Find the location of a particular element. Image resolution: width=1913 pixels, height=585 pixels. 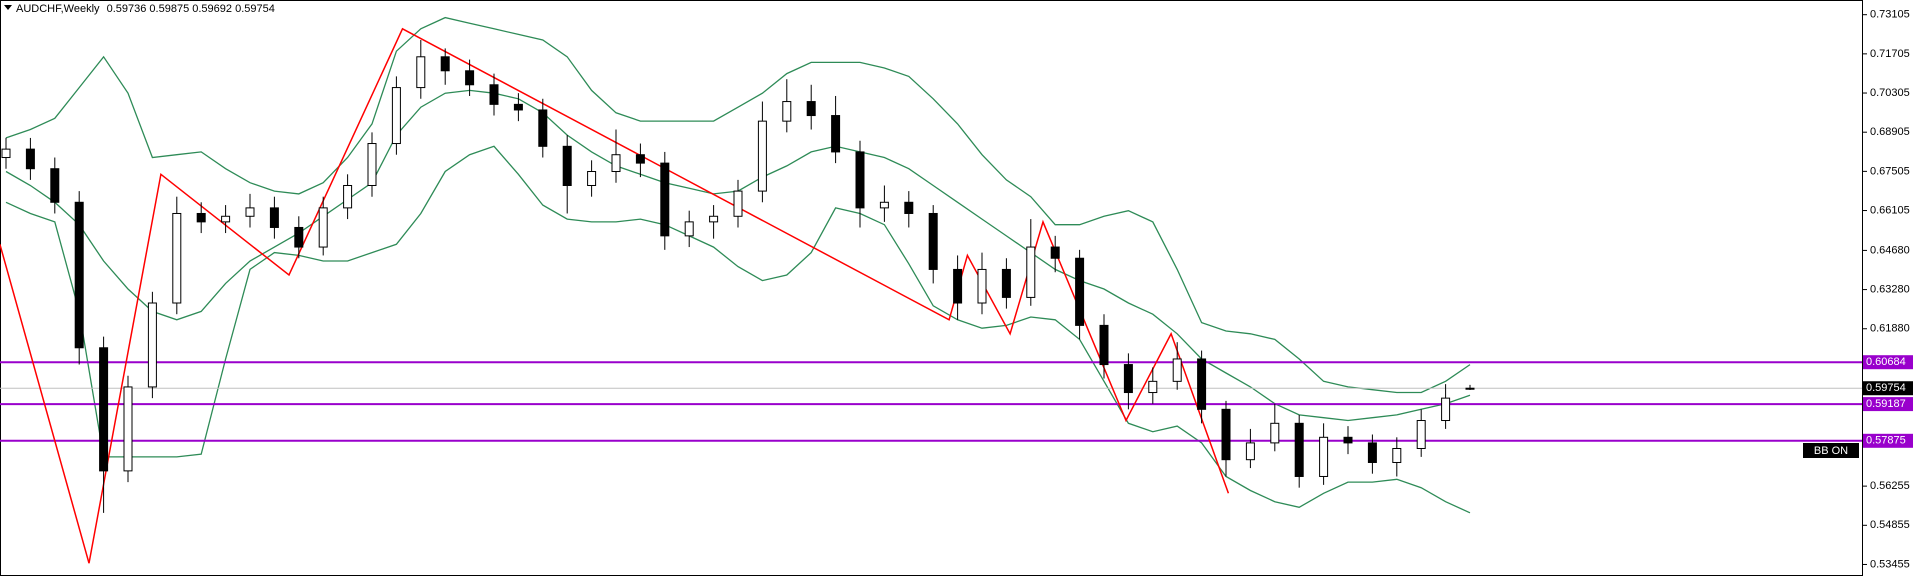

y-tick-label: 0.53455 is located at coordinates (1890, 564).